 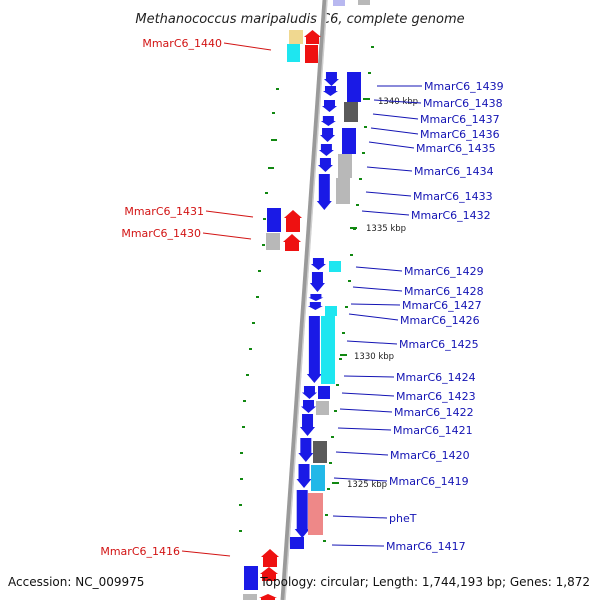 I want to click on gene-label-right: MmarC6_1432, so click(x=451, y=215).